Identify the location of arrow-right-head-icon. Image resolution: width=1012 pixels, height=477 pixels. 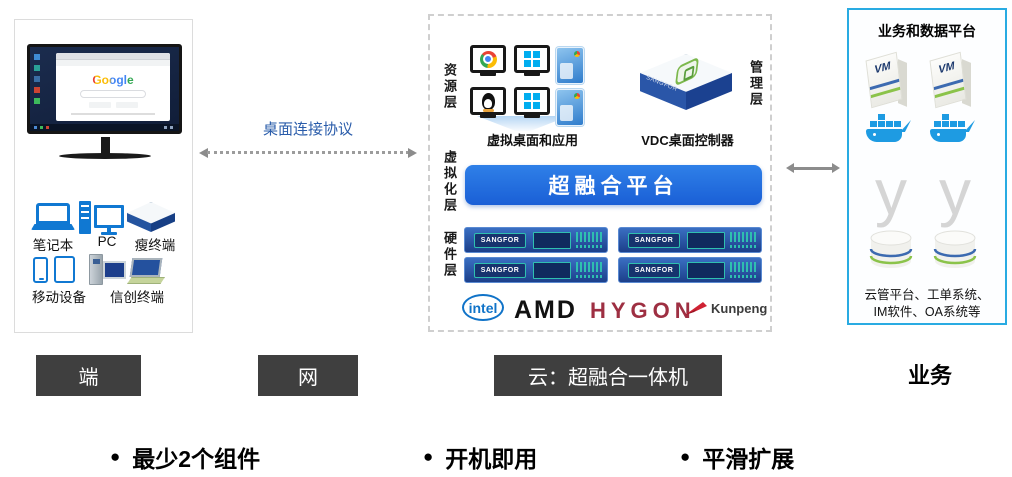
(836, 168).